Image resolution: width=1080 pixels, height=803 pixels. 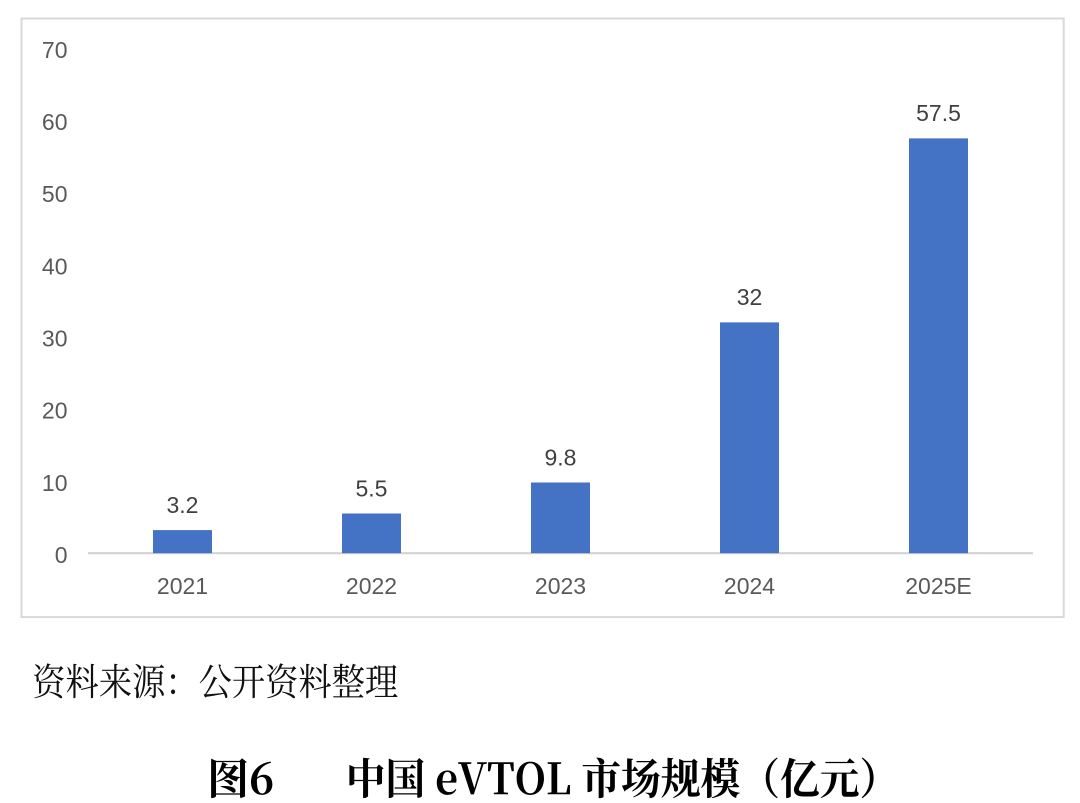 I want to click on svg-text: 70, so click(x=55, y=50).